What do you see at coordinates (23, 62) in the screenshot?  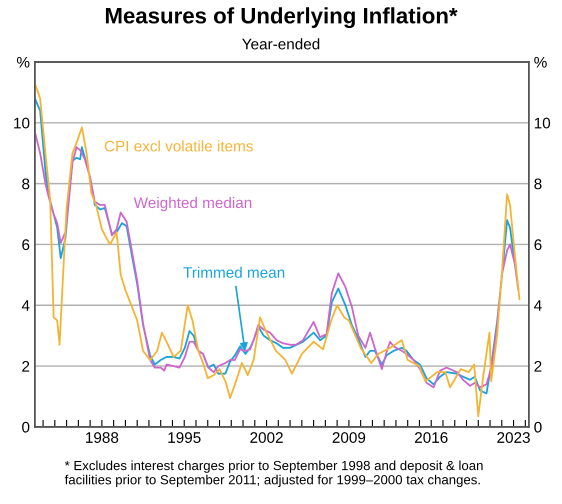 I see `y-tick-label: %` at bounding box center [23, 62].